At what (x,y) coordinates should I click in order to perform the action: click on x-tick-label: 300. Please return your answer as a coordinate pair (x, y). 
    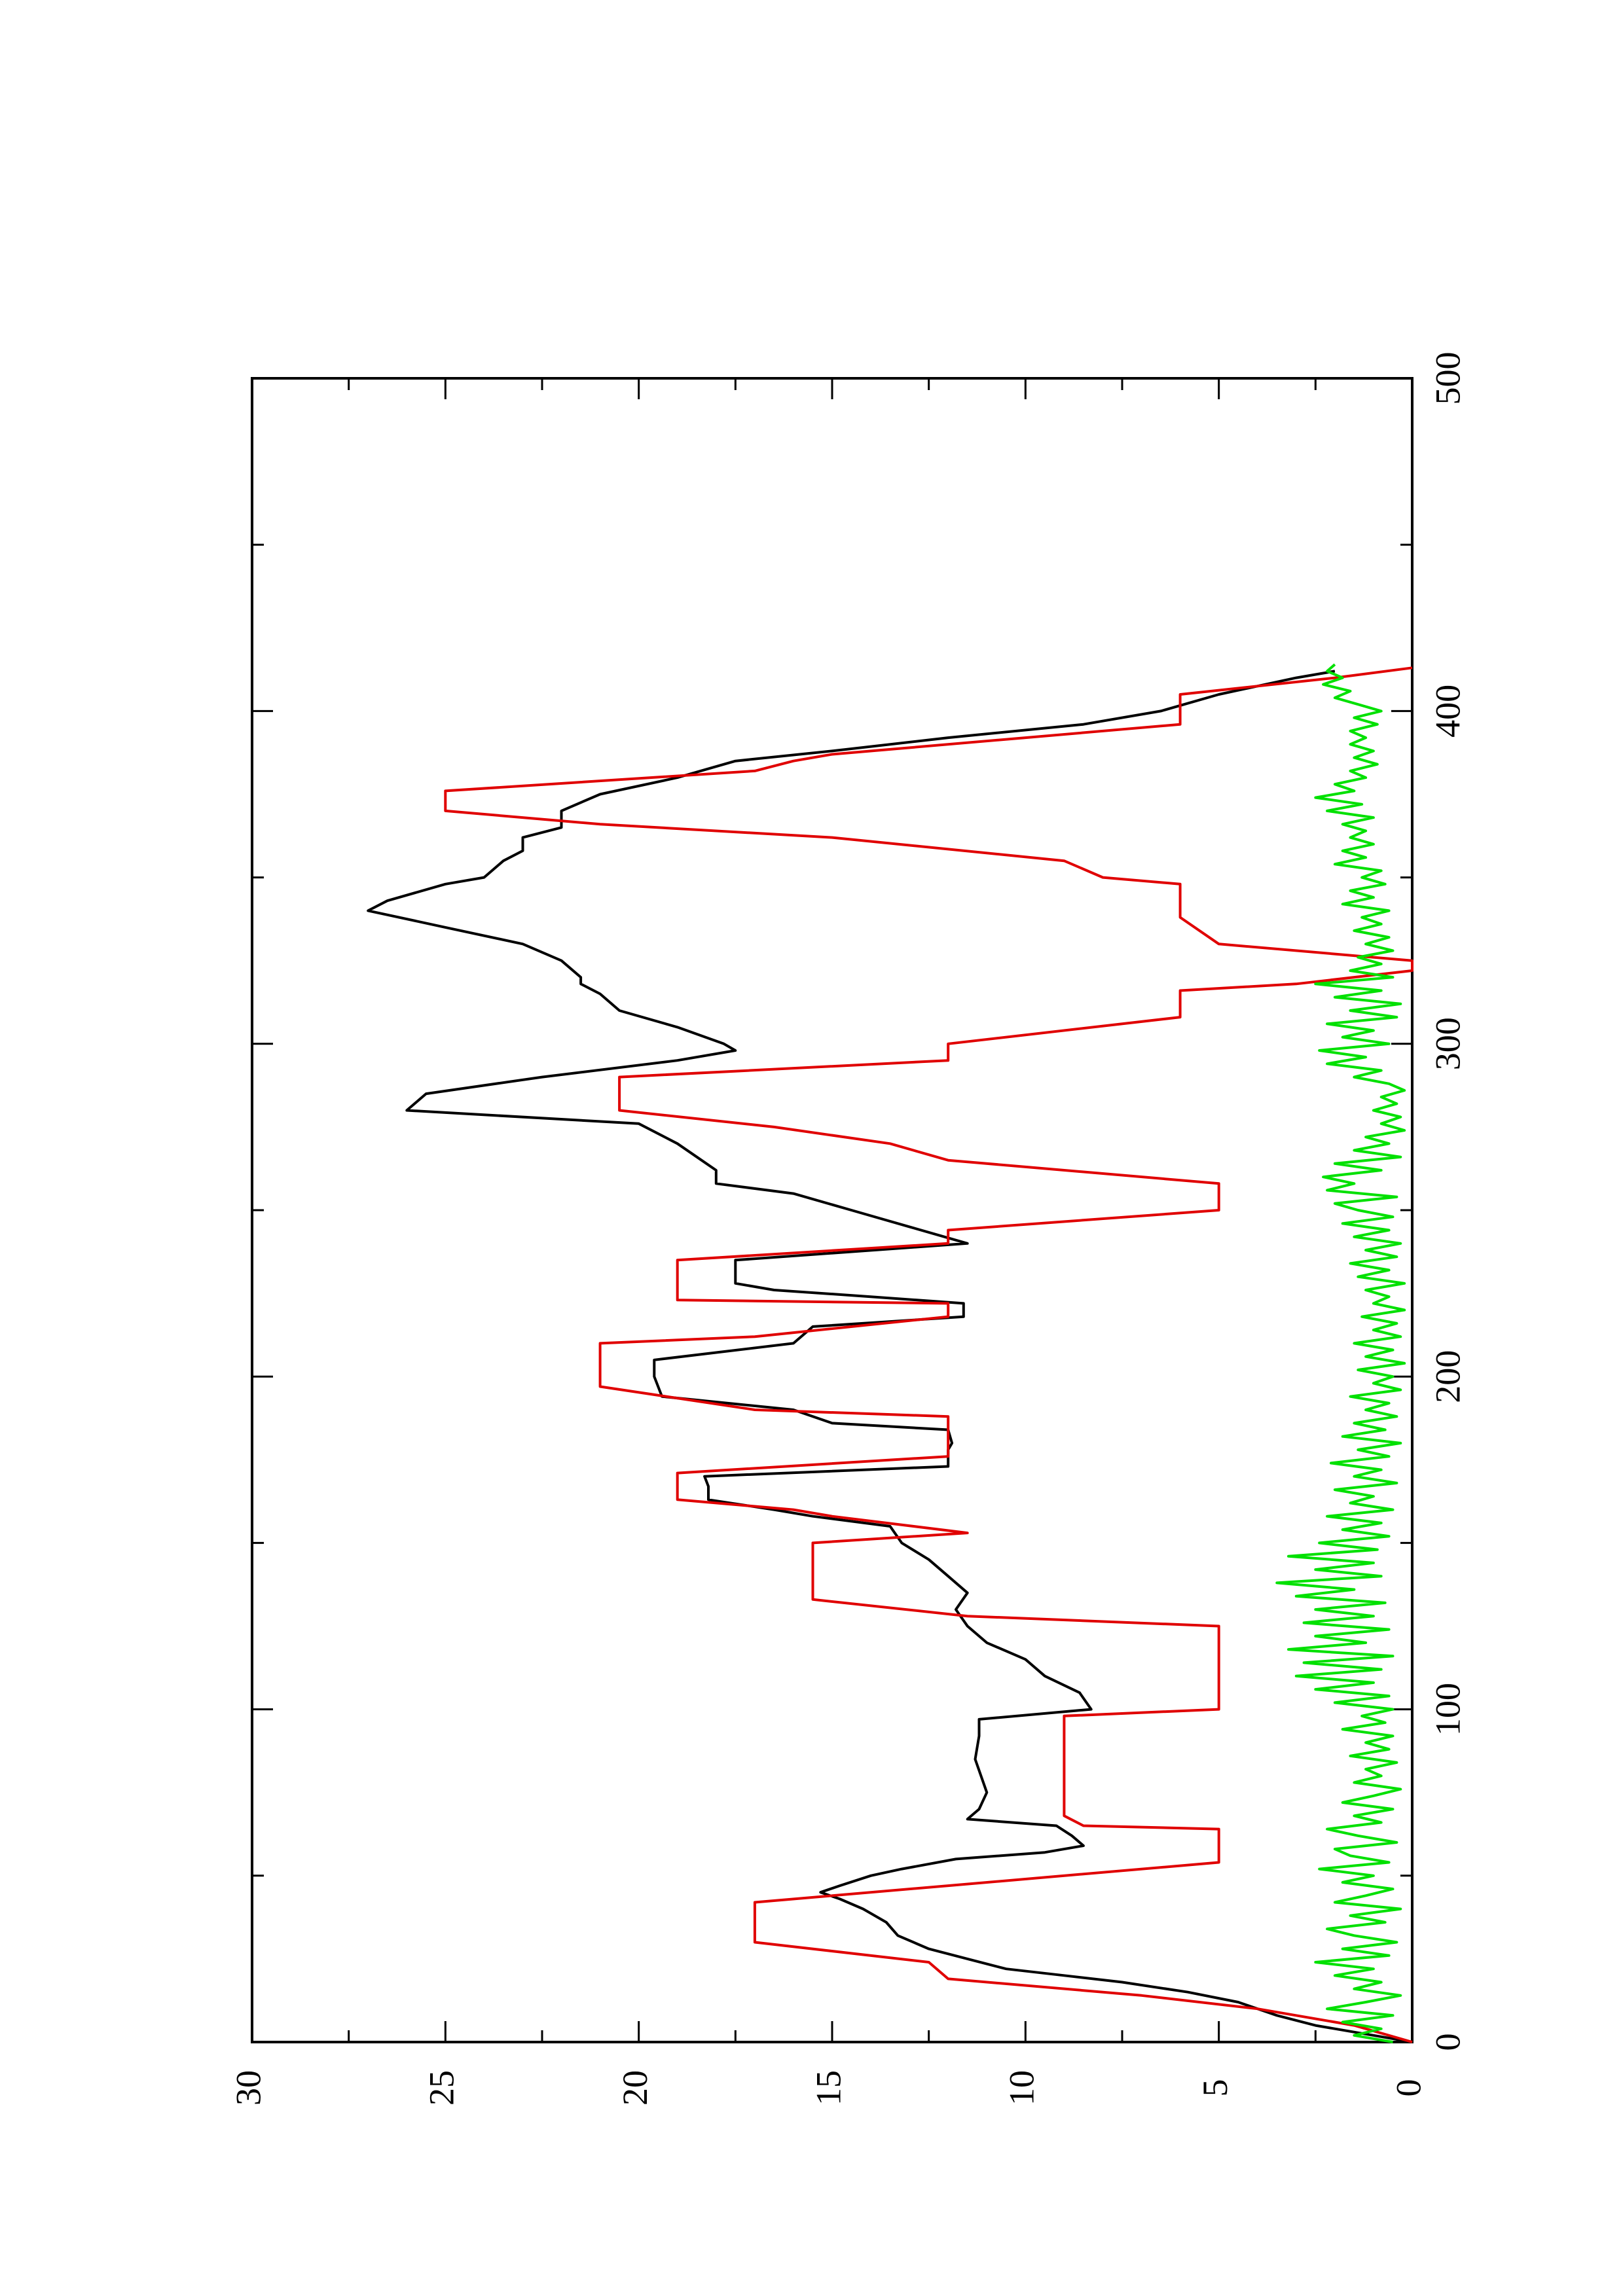
    Looking at the image, I should click on (1447, 1043).